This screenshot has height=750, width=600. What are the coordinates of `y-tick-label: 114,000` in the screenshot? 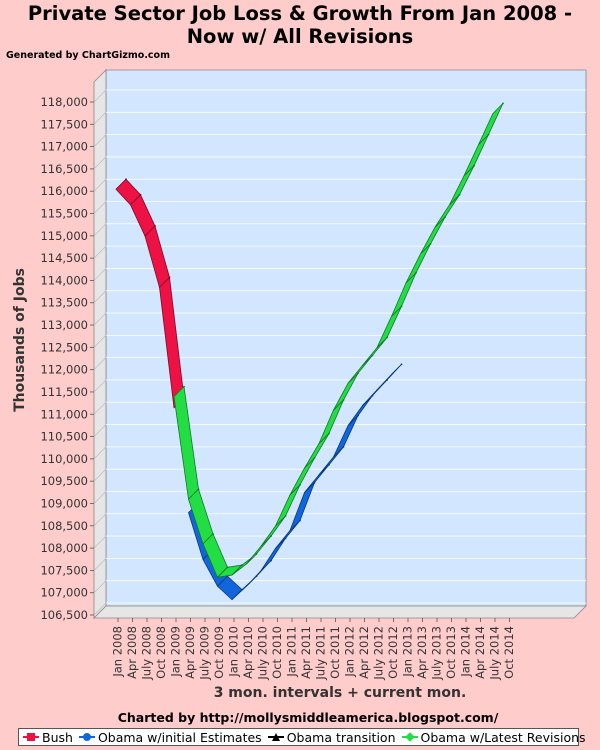 It's located at (64, 280).